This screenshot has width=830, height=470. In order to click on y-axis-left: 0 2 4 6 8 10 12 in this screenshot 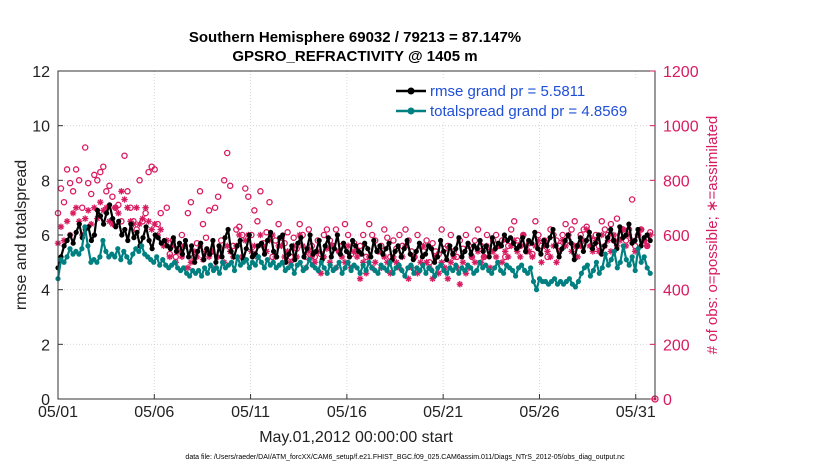, I will do `click(47, 236)`.